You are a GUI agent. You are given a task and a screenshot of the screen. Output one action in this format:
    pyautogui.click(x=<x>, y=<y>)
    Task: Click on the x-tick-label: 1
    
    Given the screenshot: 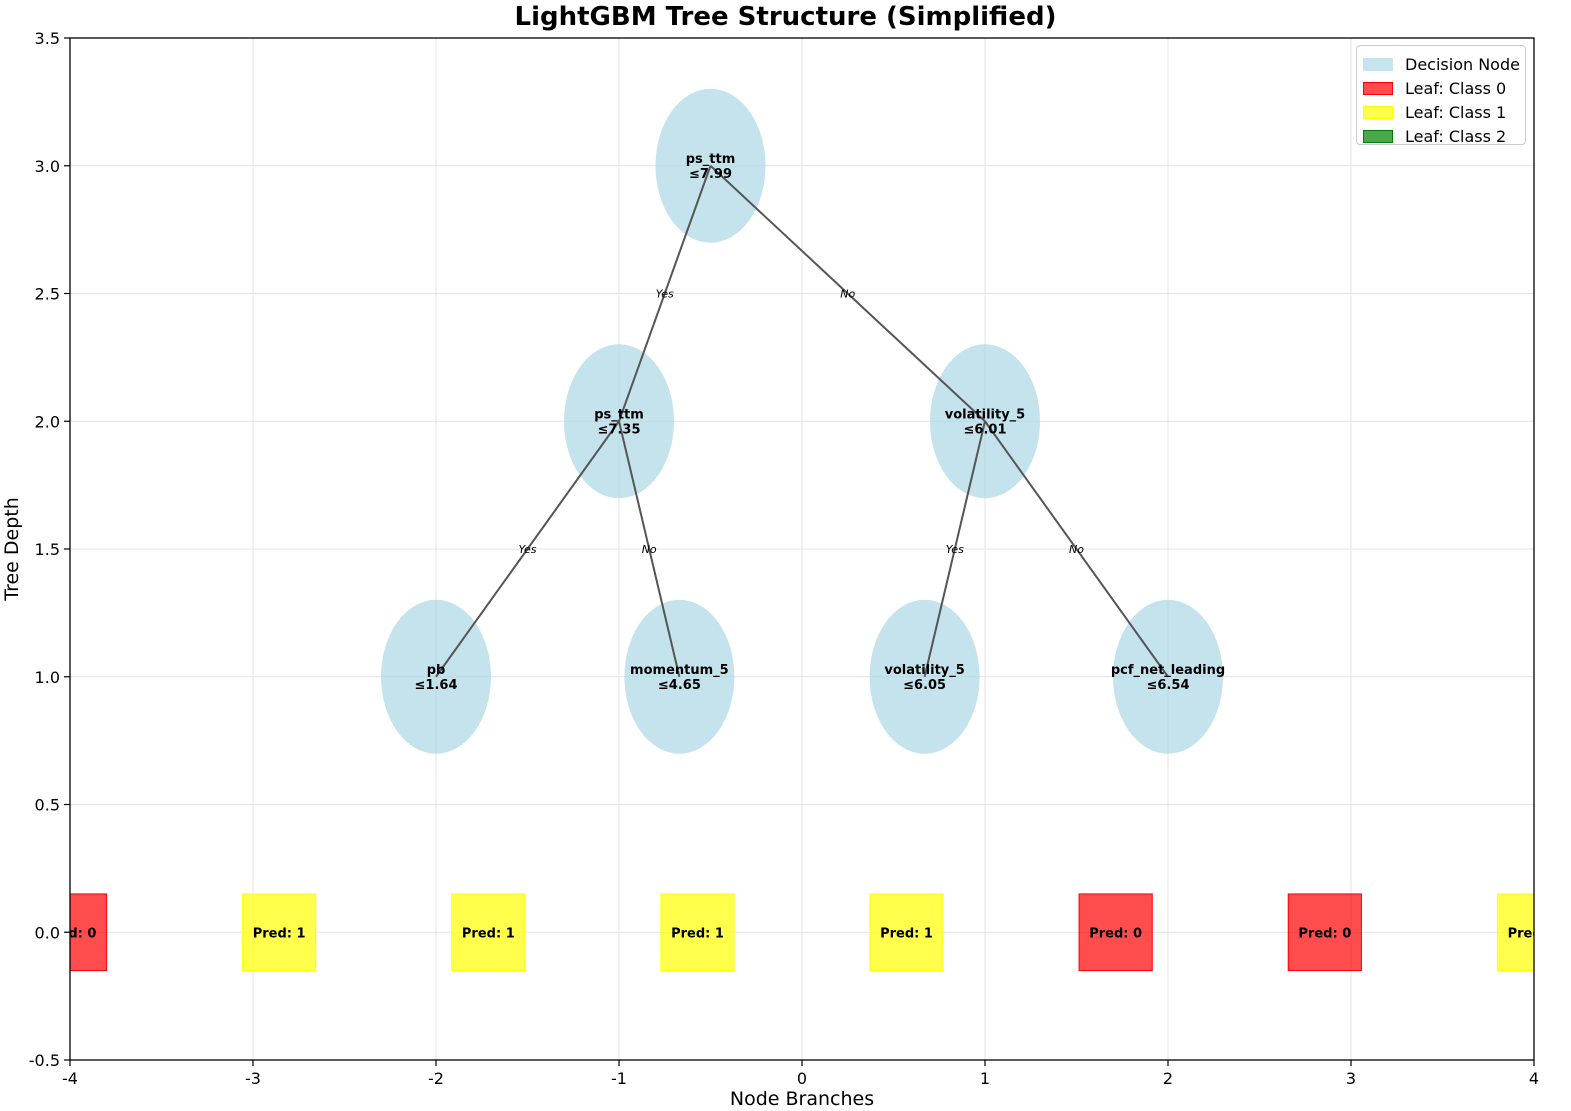 What is the action you would take?
    pyautogui.click(x=985, y=1078)
    